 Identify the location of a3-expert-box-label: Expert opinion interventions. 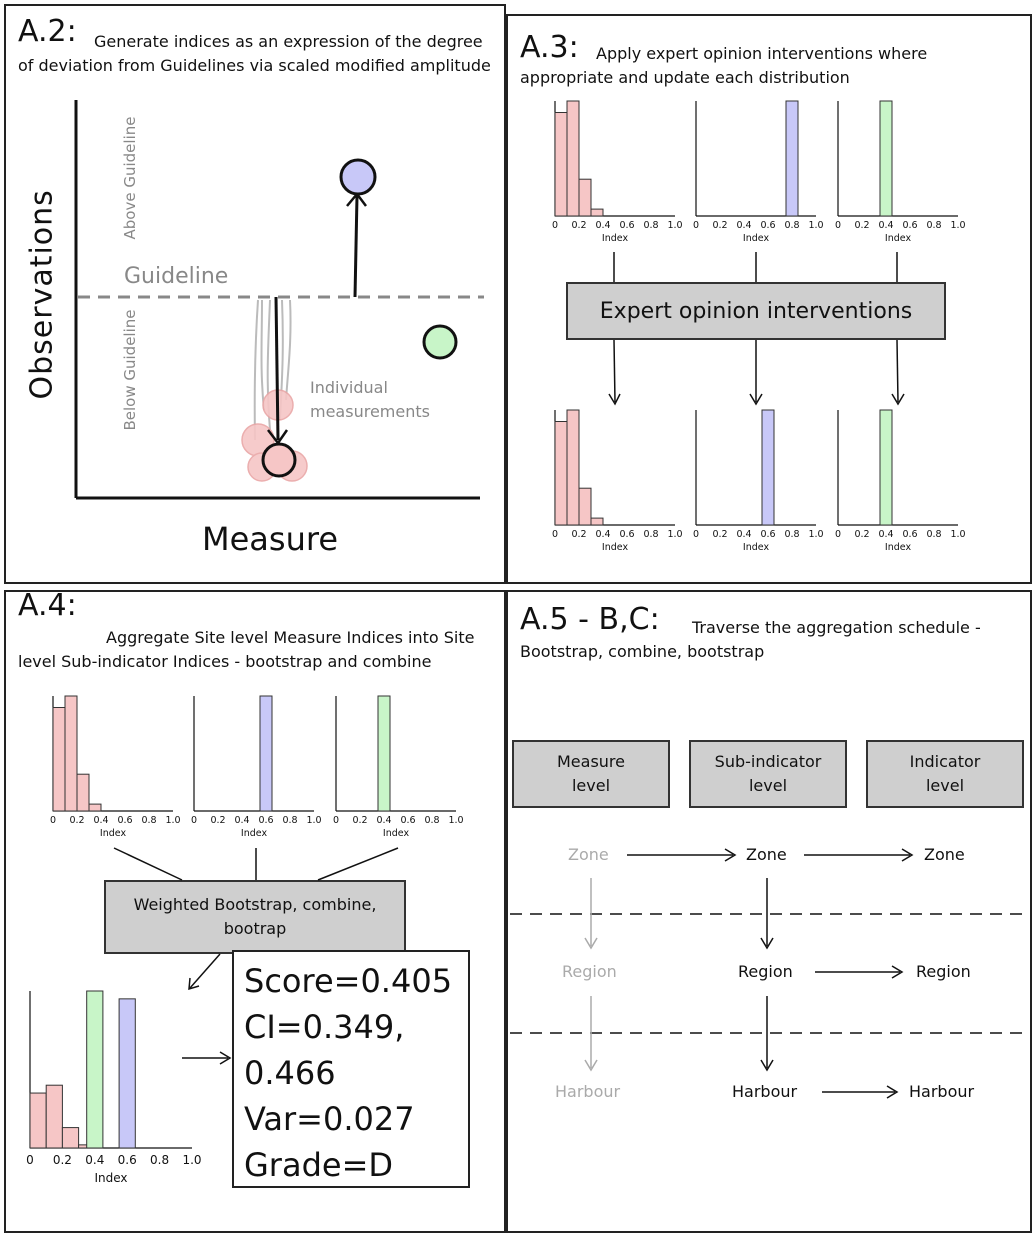
(756, 311).